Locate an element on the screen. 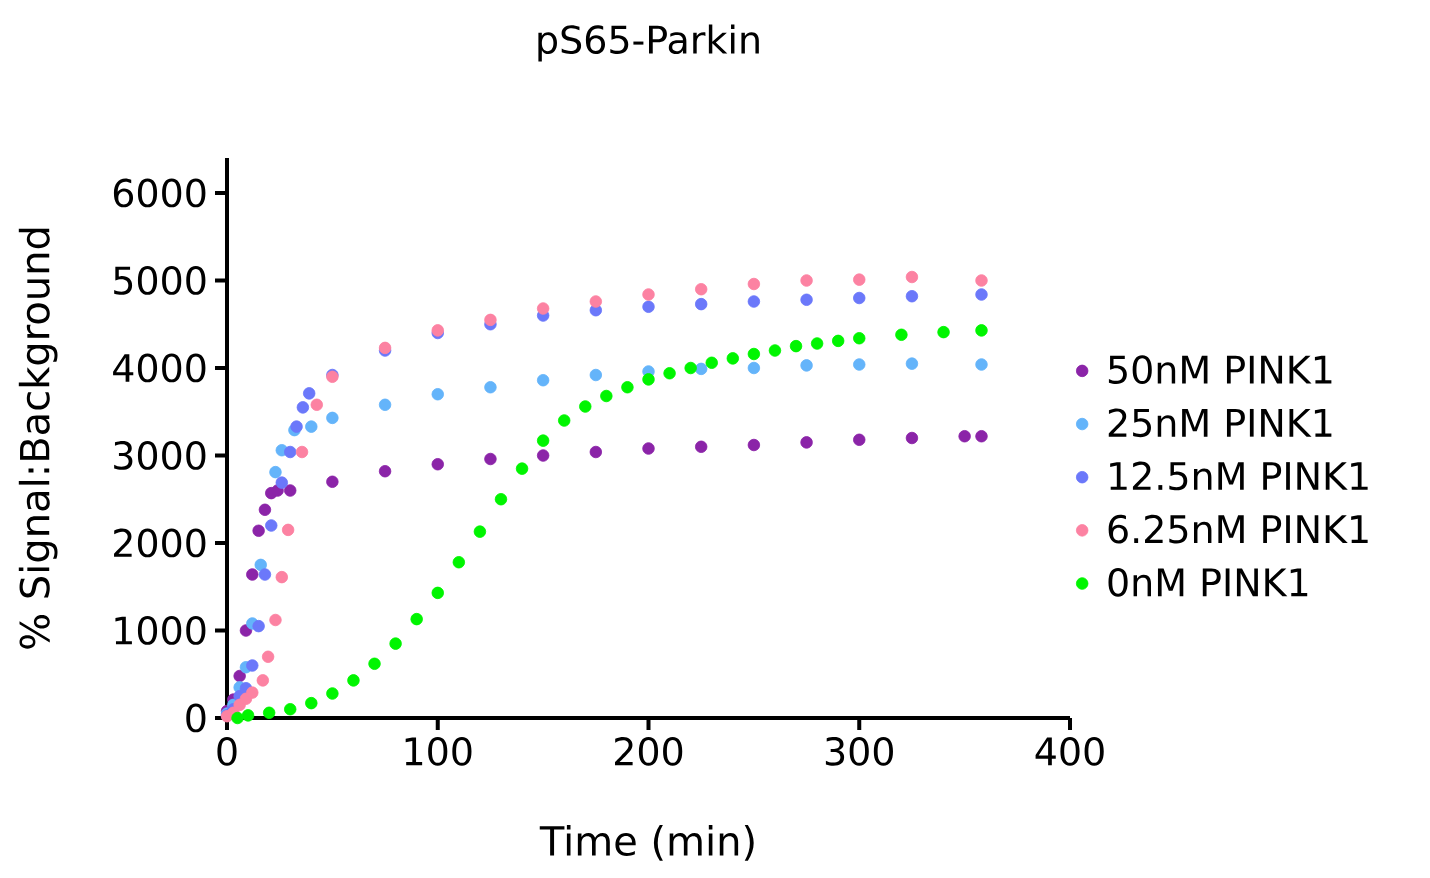  y-tick-label: 3000 is located at coordinates (160, 455).